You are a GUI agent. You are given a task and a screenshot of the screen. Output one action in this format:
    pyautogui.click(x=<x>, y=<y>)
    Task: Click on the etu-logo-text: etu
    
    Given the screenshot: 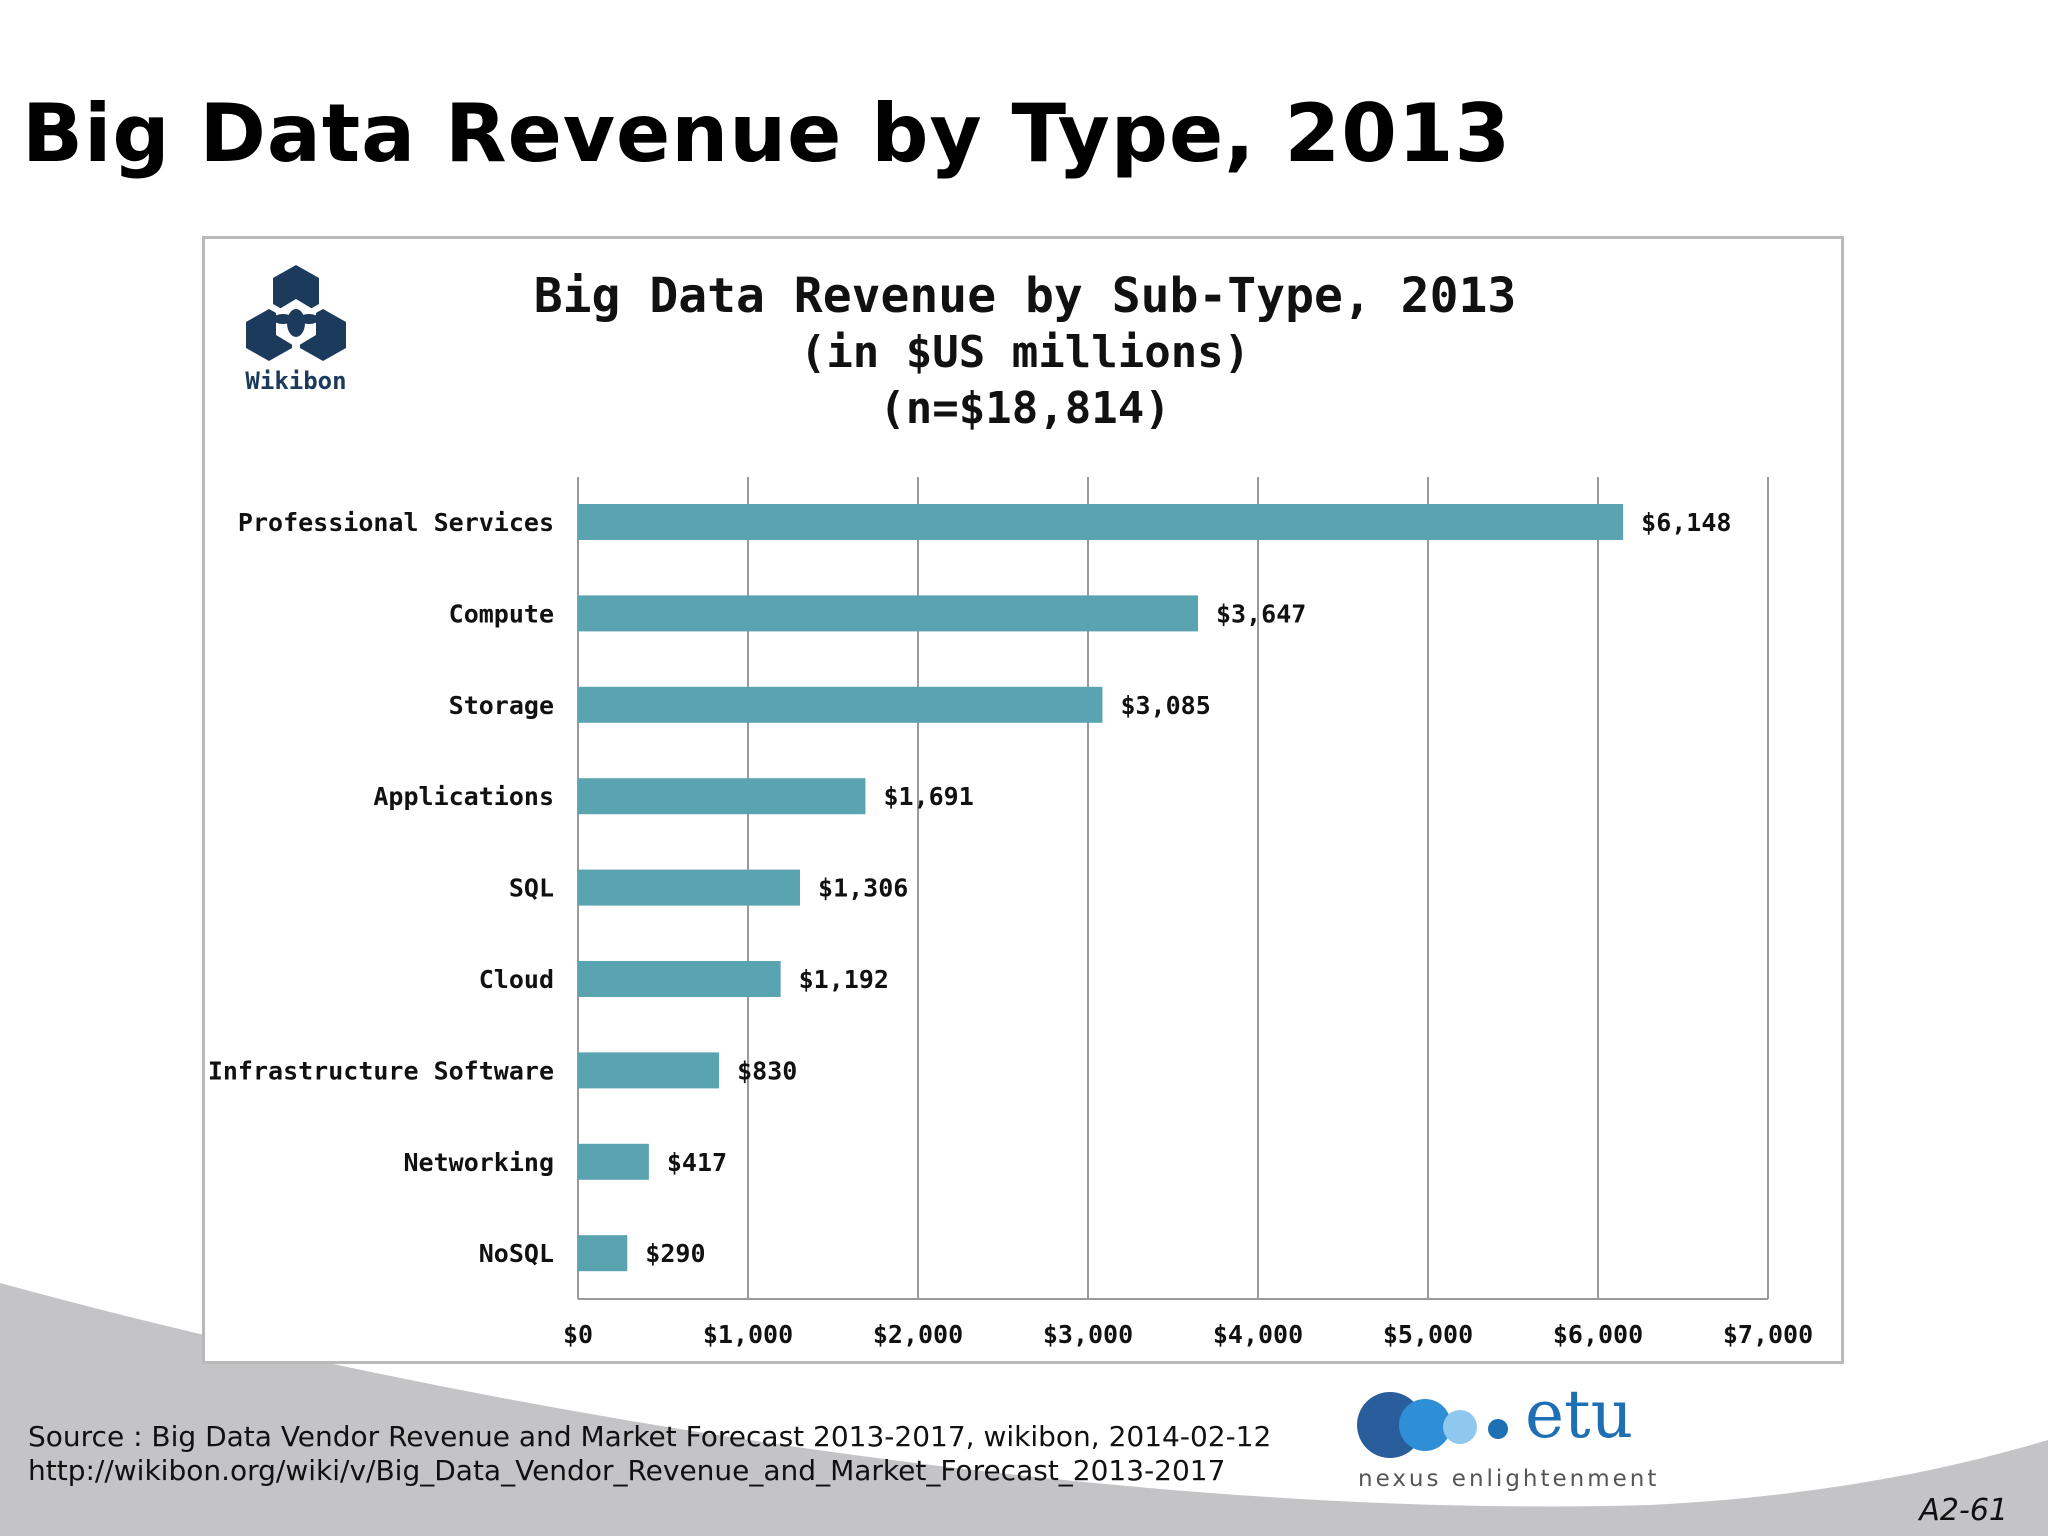 What is the action you would take?
    pyautogui.click(x=1579, y=1414)
    